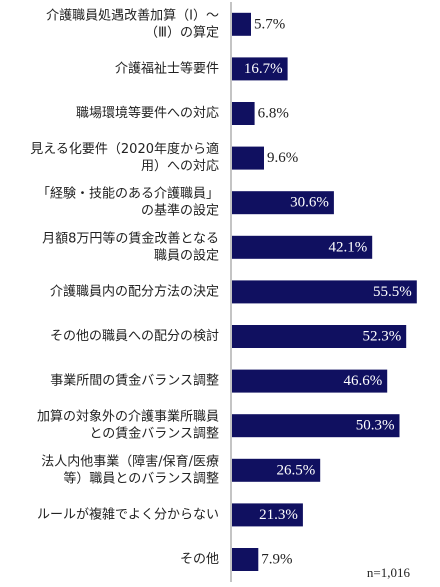  What do you see at coordinates (392, 292) in the screenshot?
I see `data-label-6: 55.5%` at bounding box center [392, 292].